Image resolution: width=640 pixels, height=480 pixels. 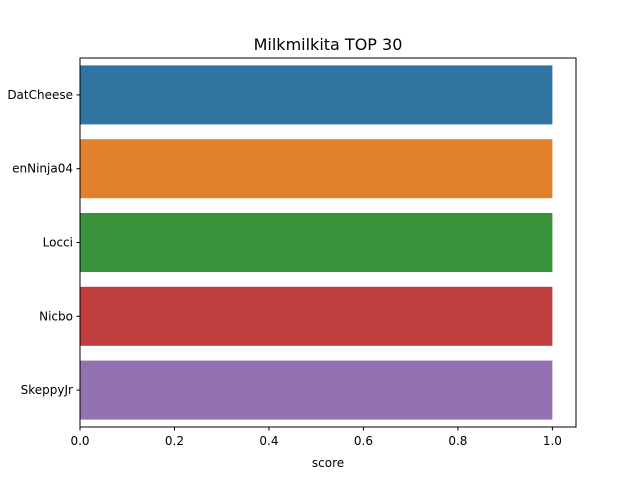 I want to click on x-tick-label: 1.0, so click(x=552, y=441).